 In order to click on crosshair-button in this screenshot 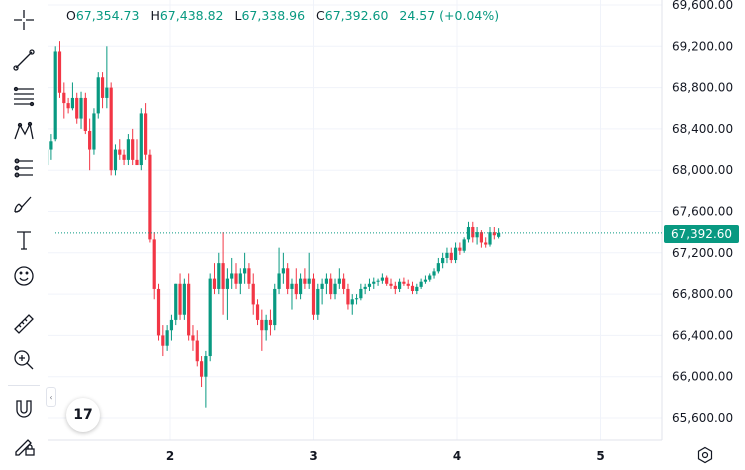, I will do `click(24, 20)`.